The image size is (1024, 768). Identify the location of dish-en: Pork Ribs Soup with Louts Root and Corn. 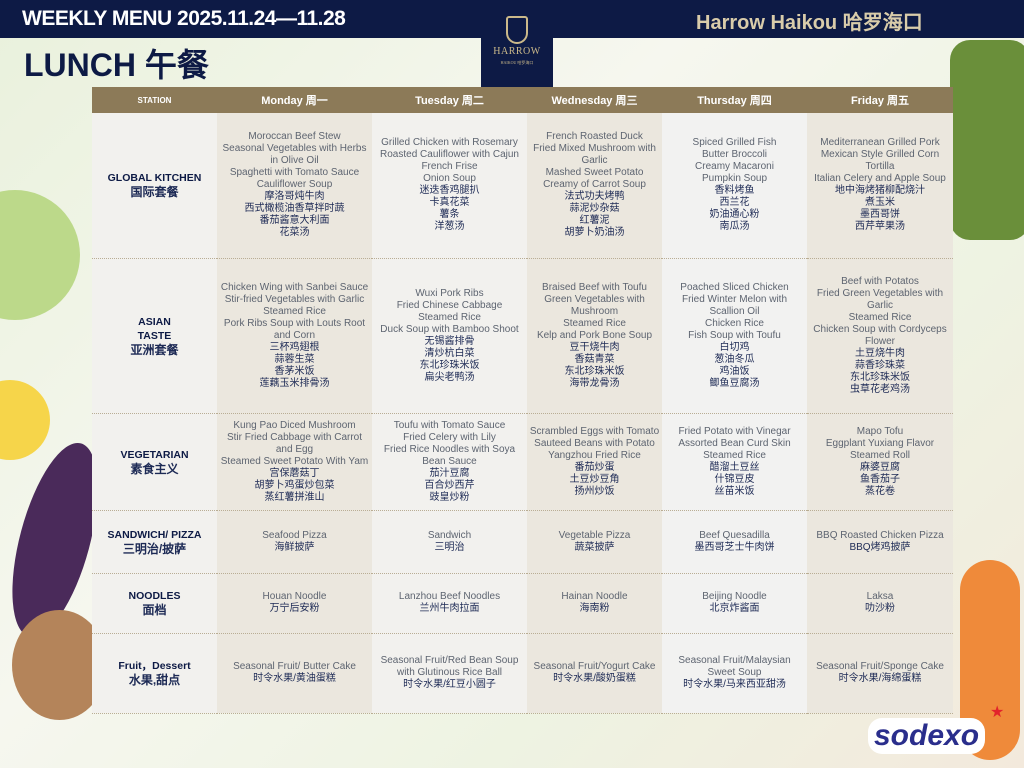
(294, 329).